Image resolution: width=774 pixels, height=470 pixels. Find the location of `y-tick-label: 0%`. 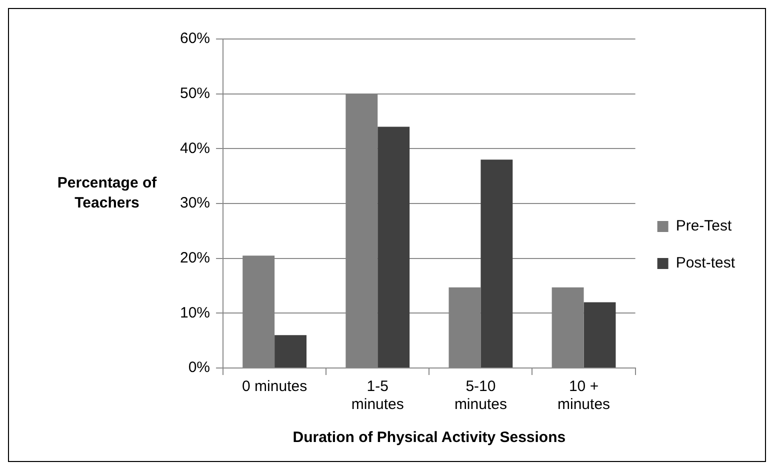

y-tick-label: 0% is located at coordinates (199, 367).